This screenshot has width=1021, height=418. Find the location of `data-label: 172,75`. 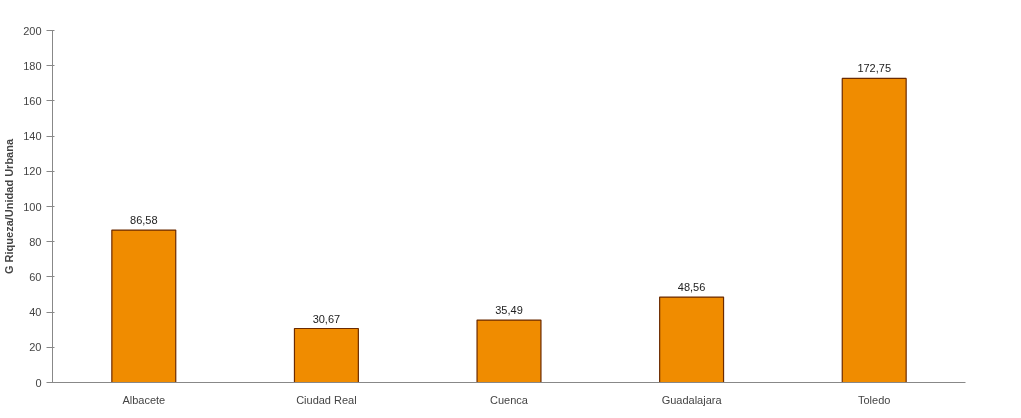

data-label: 172,75 is located at coordinates (874, 68).